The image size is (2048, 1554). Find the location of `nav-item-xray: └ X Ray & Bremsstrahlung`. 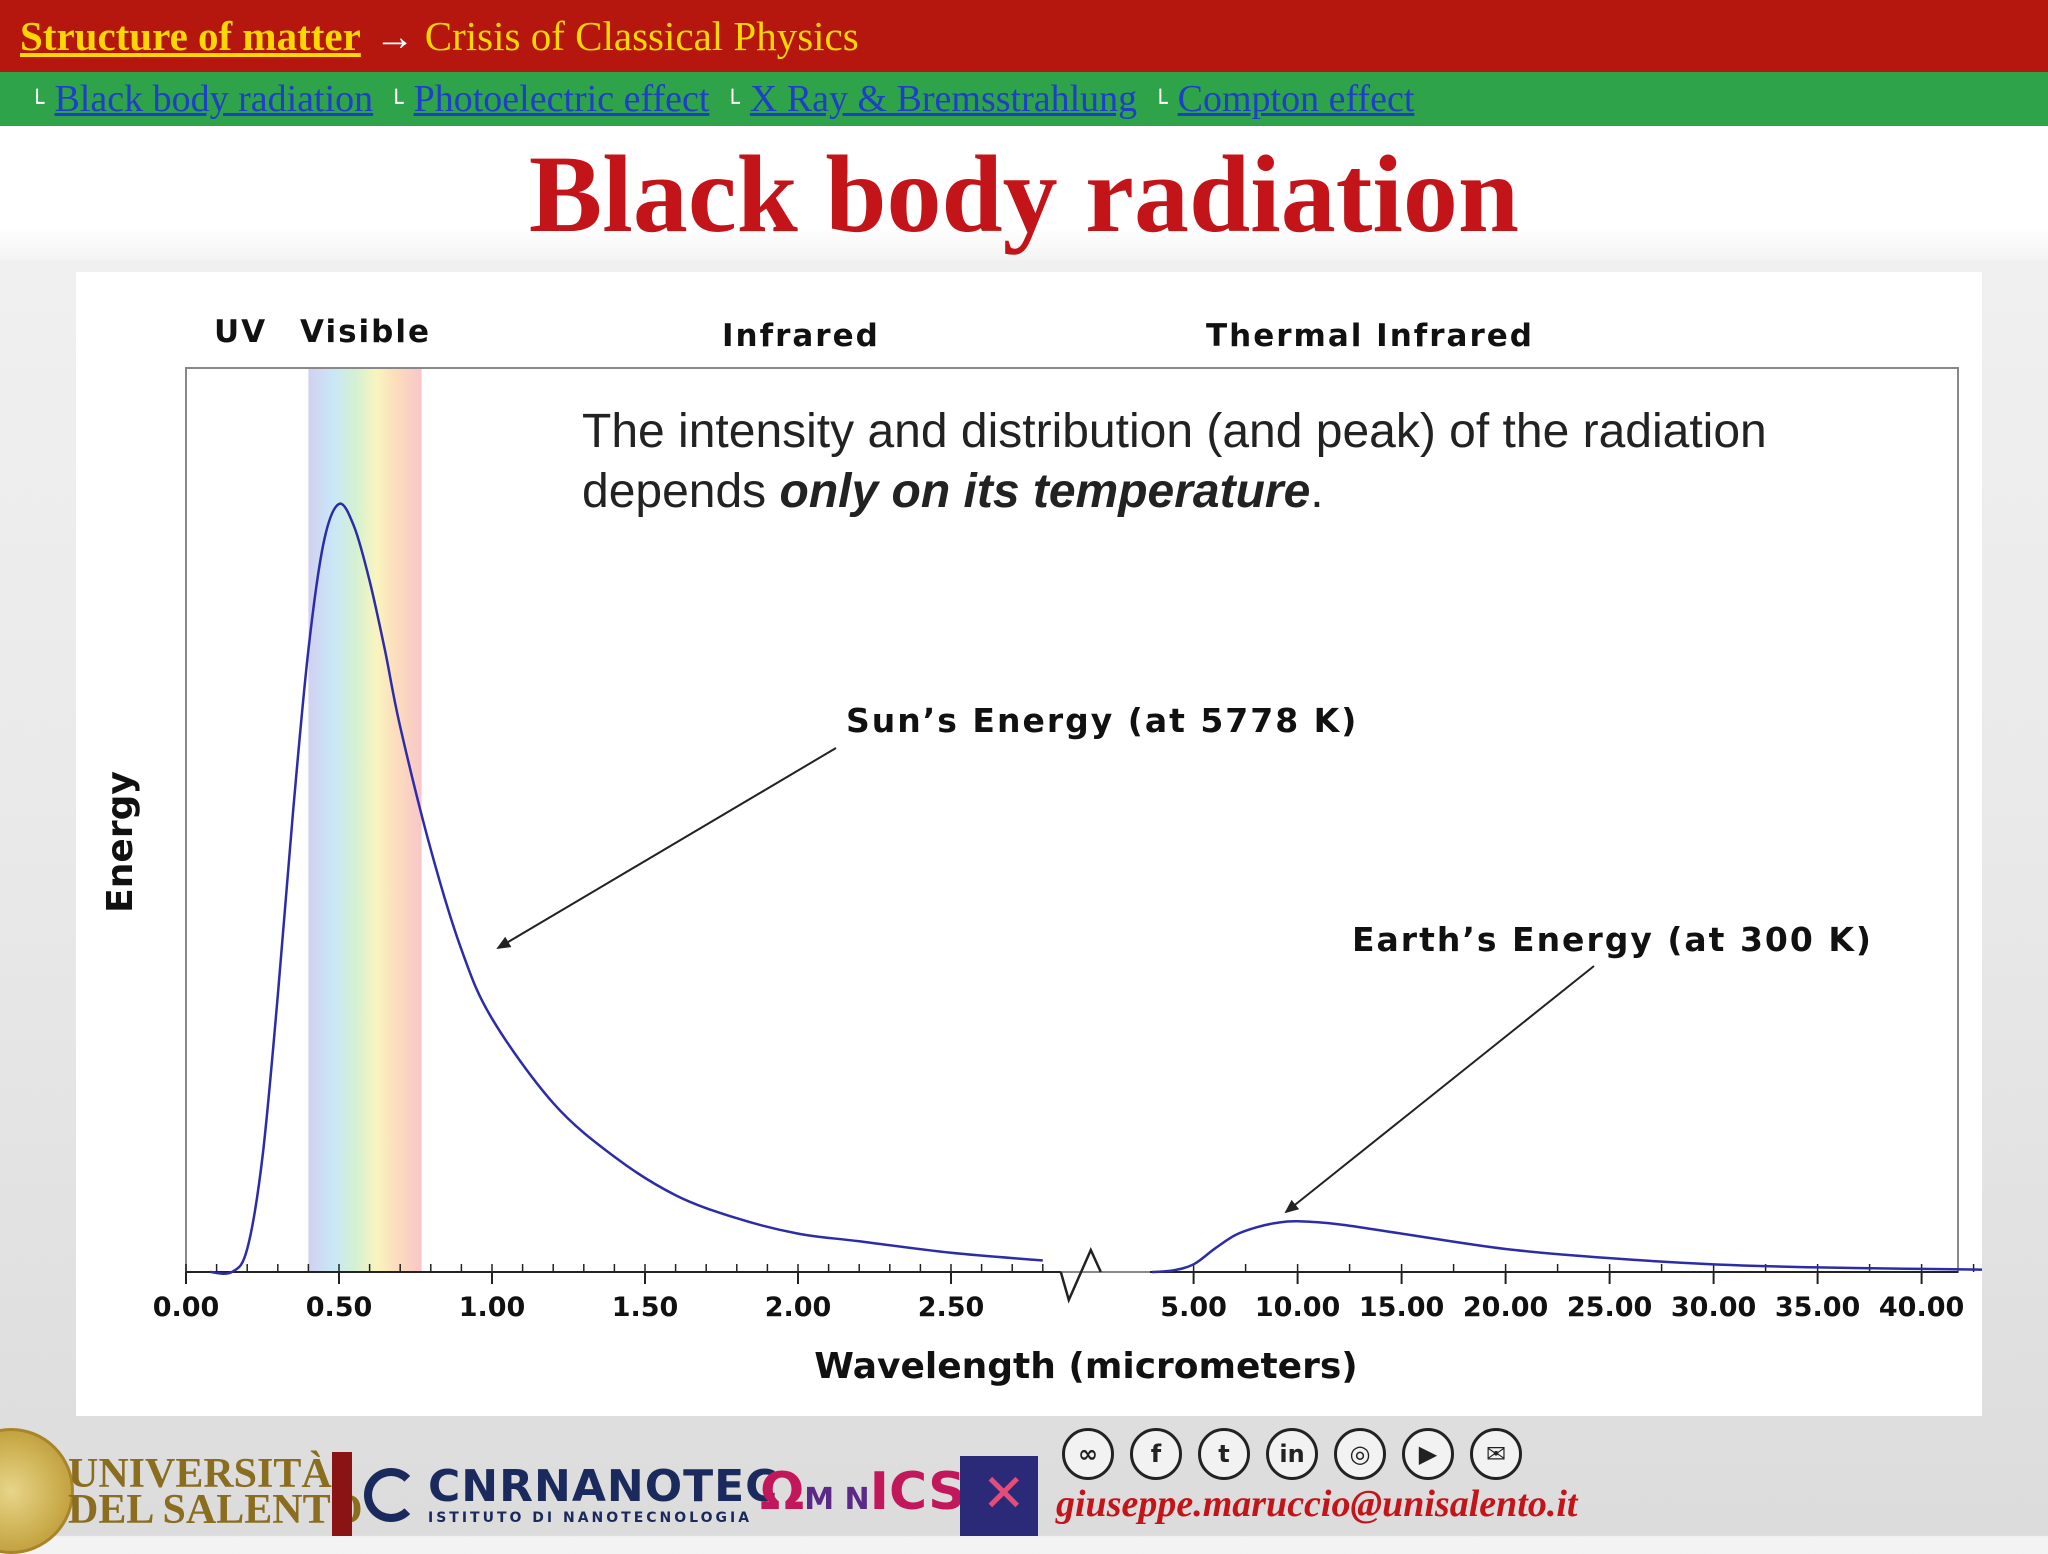

nav-item-xray: └ X Ray & Bremsstrahlung is located at coordinates (931, 99).